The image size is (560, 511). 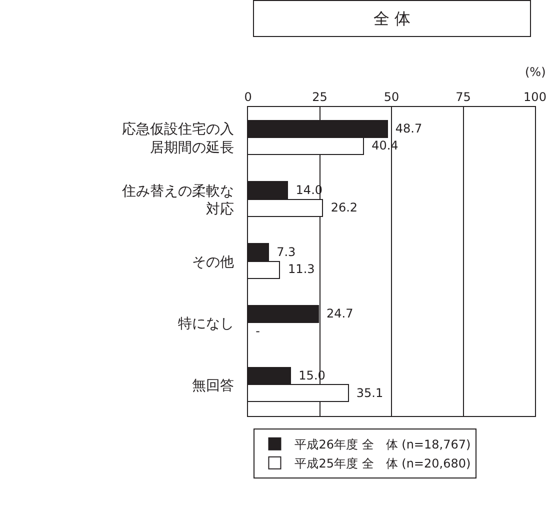 I want to click on x-tick-label: 0, so click(x=248, y=97).